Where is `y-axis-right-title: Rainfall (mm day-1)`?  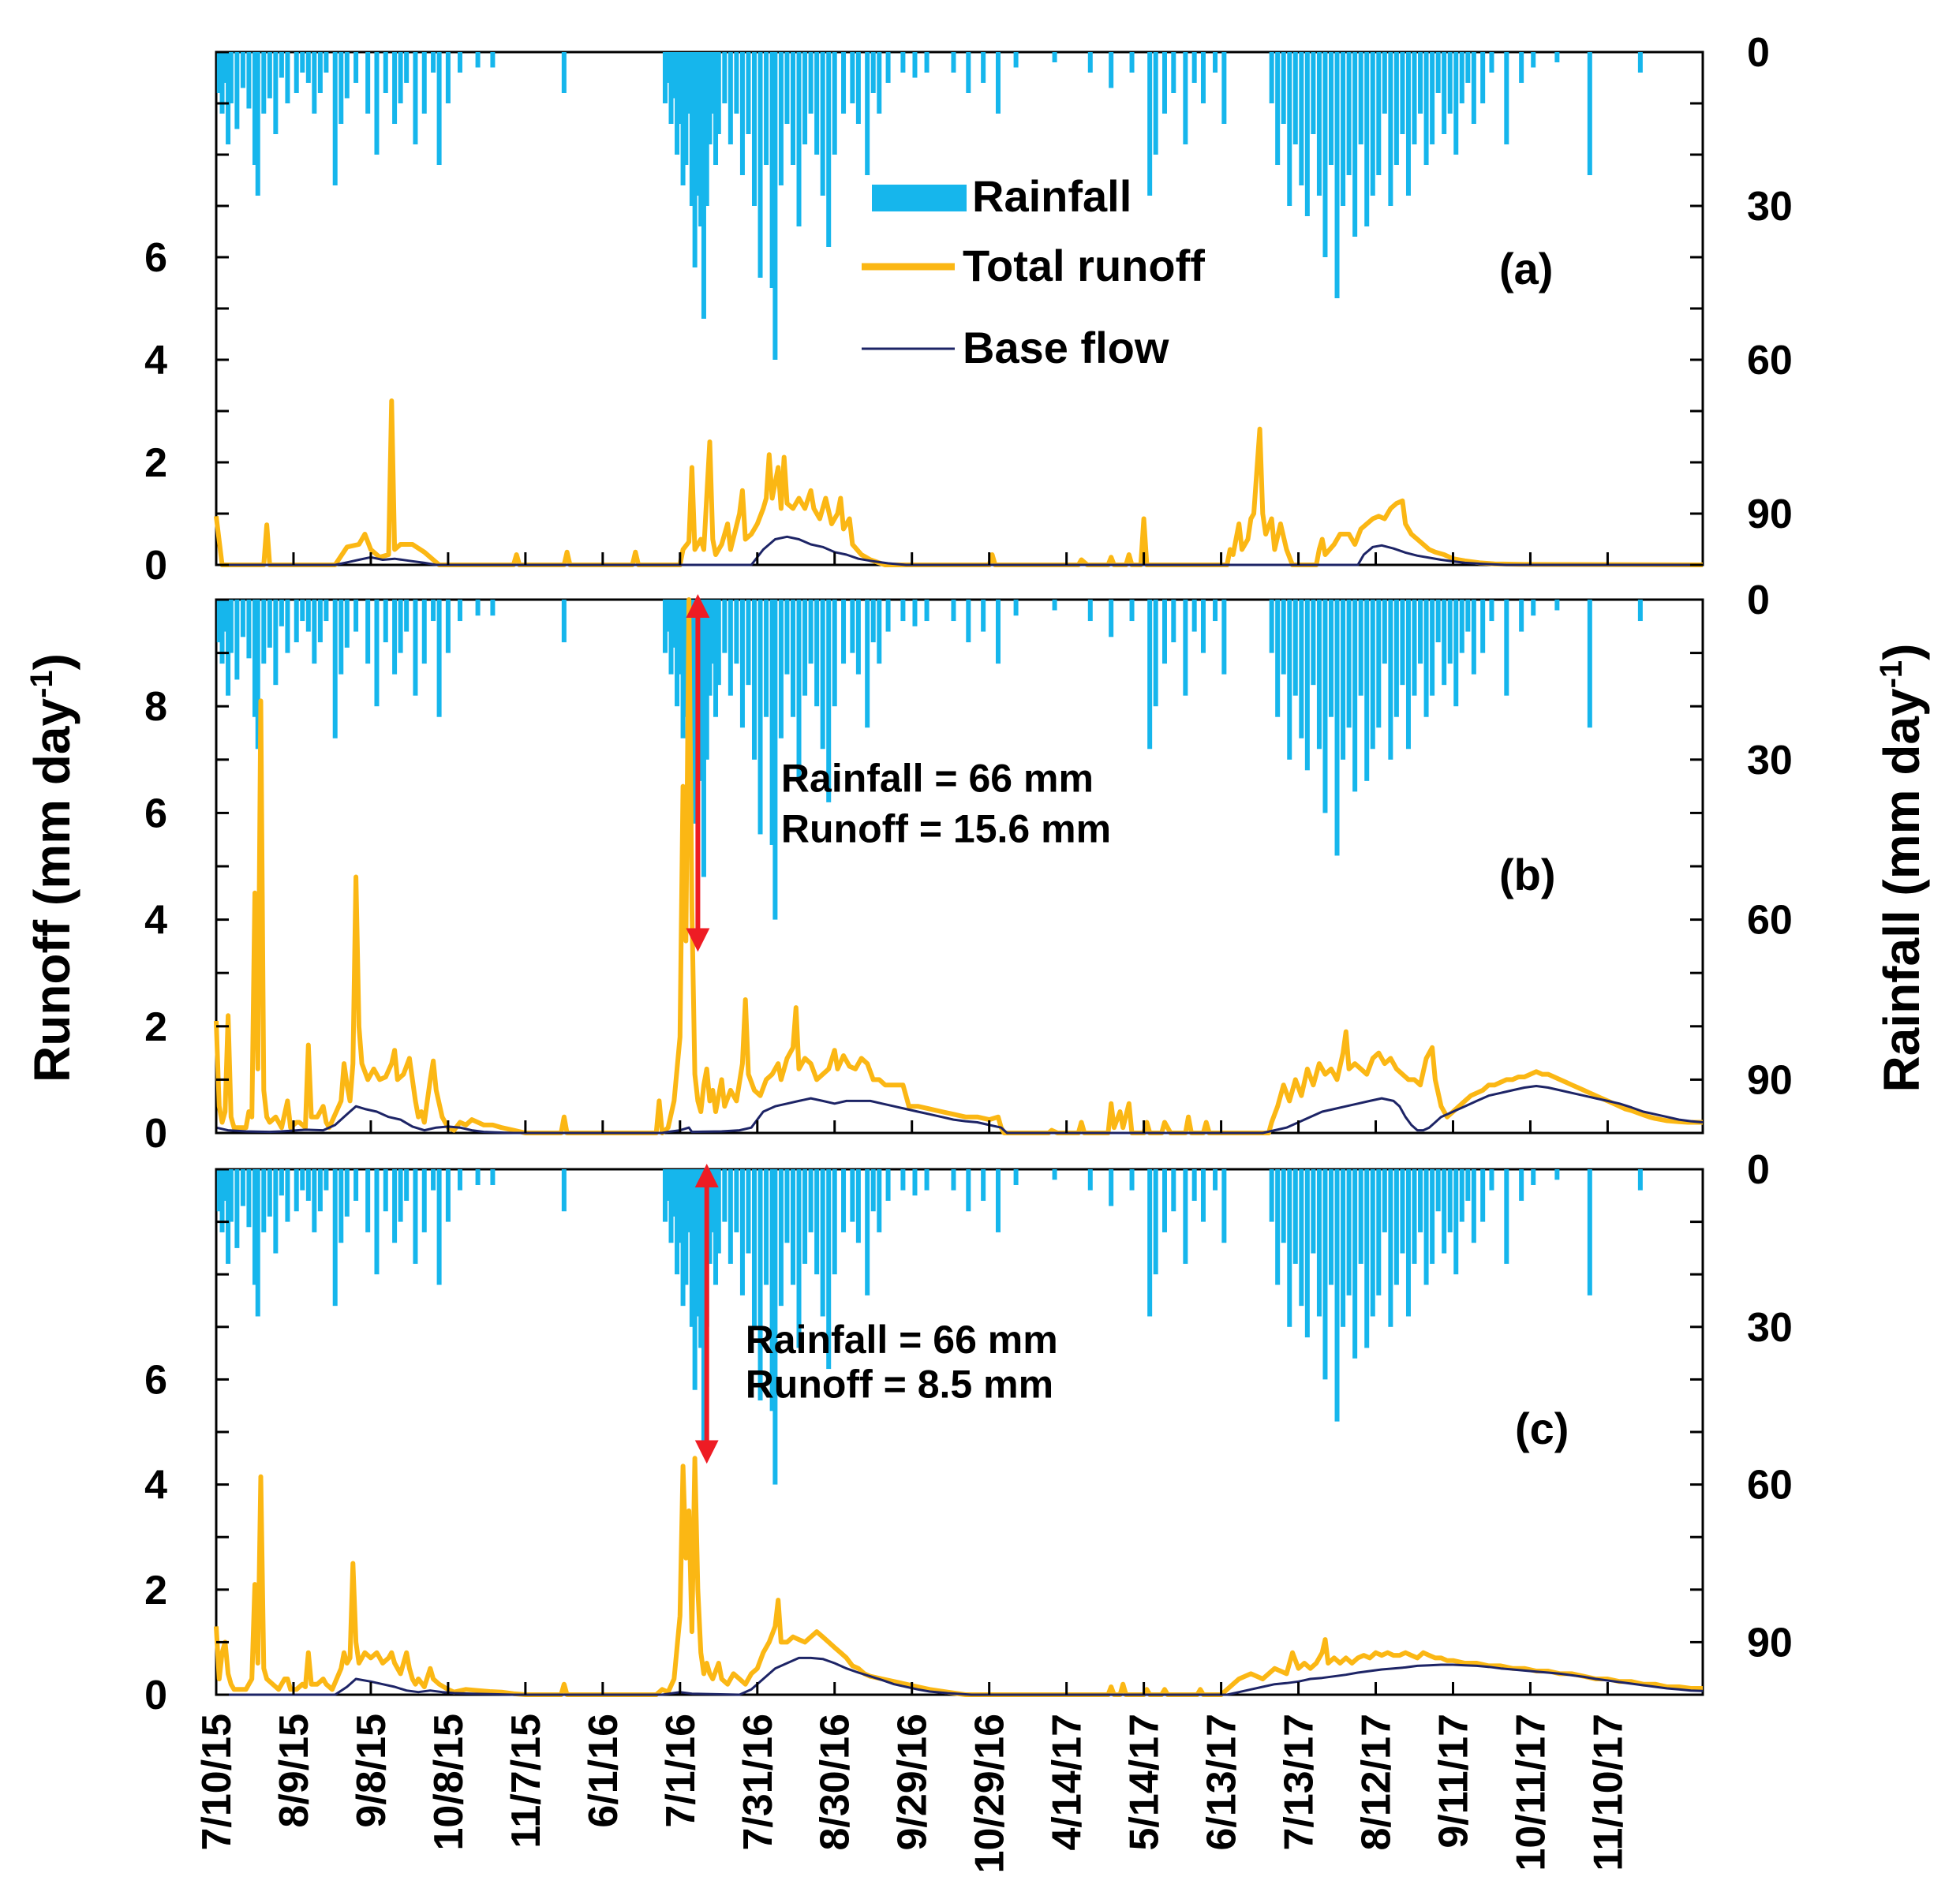
y-axis-right-title: Rainfall (mm day-1) is located at coordinates (1901, 867).